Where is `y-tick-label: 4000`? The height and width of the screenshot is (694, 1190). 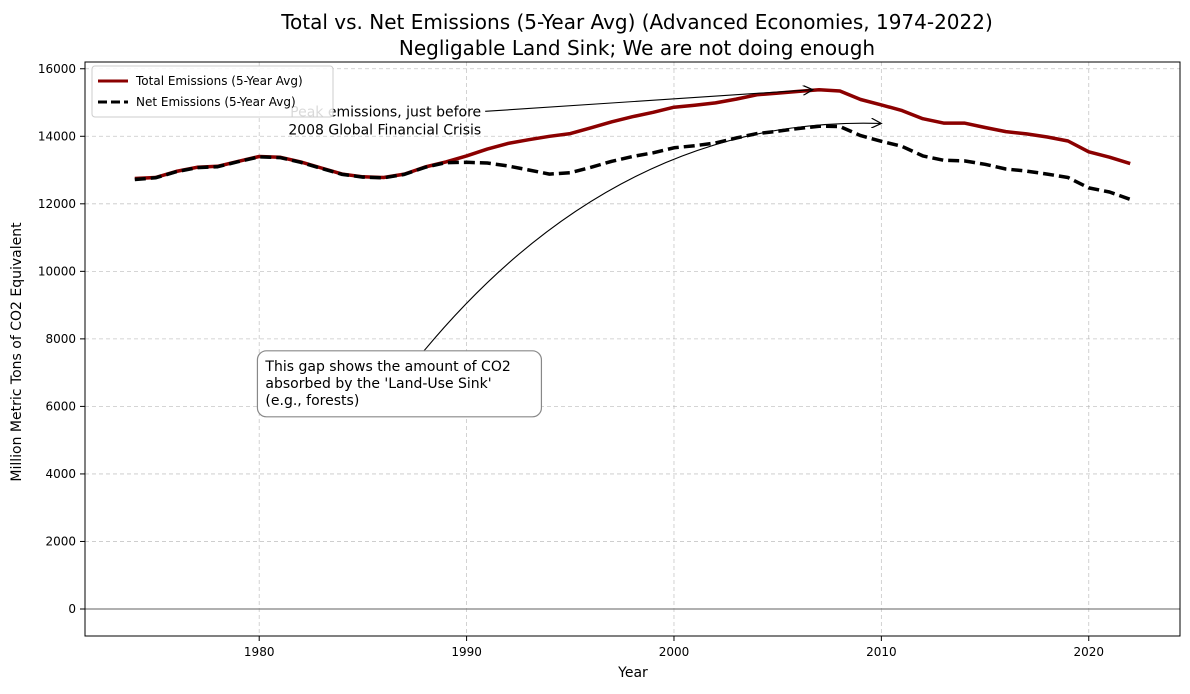 y-tick-label: 4000 is located at coordinates (60, 474).